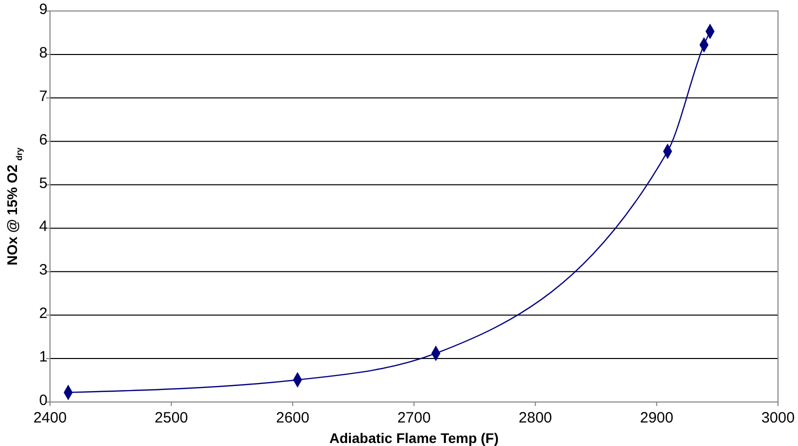 The height and width of the screenshot is (446, 798). What do you see at coordinates (43, 227) in the screenshot?
I see `y-tick-label: 4` at bounding box center [43, 227].